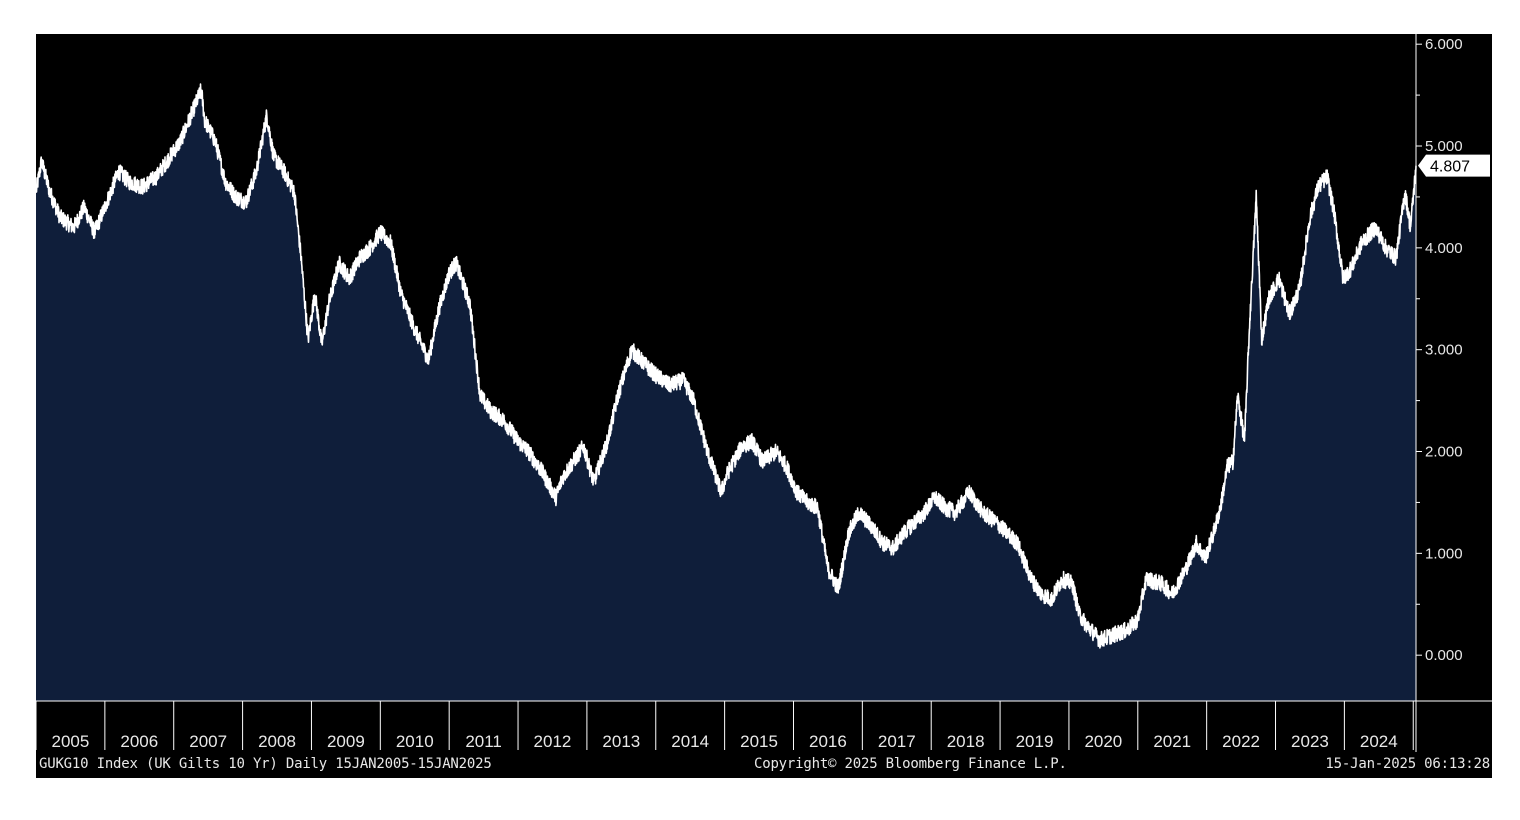 The width and height of the screenshot is (1520, 820). I want to click on last-value-badge, so click(1454, 165).